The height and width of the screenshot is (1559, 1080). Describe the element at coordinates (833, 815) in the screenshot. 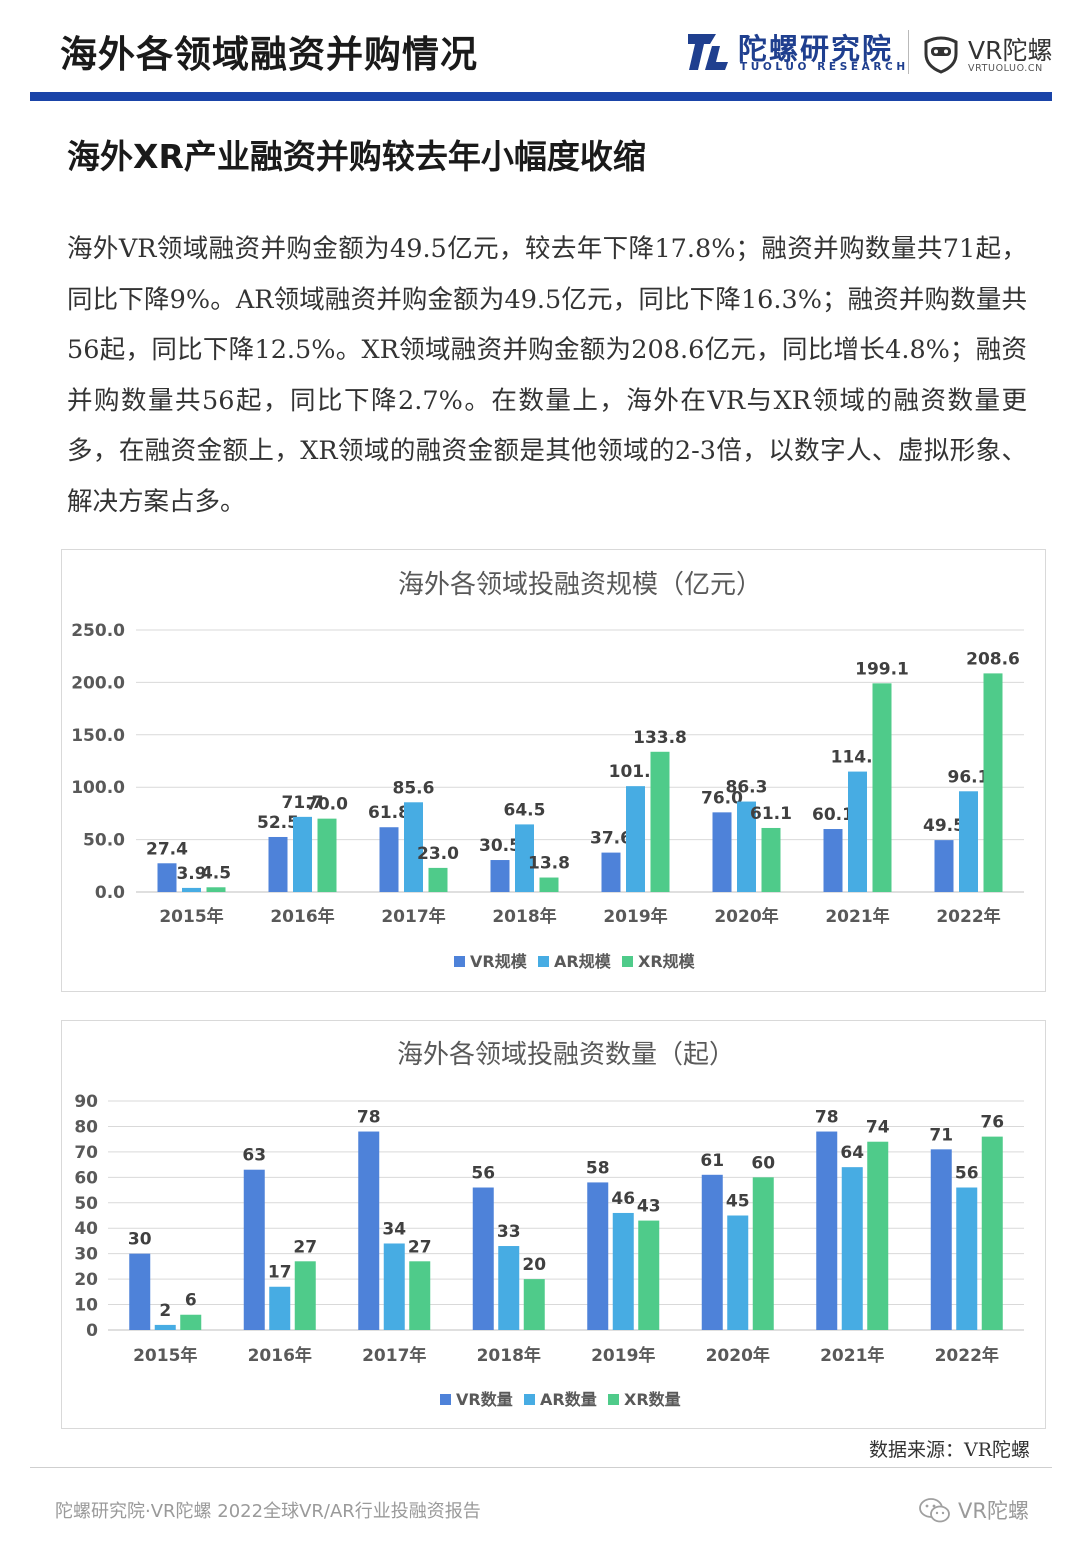

I see `data-label: 60.1` at that location.